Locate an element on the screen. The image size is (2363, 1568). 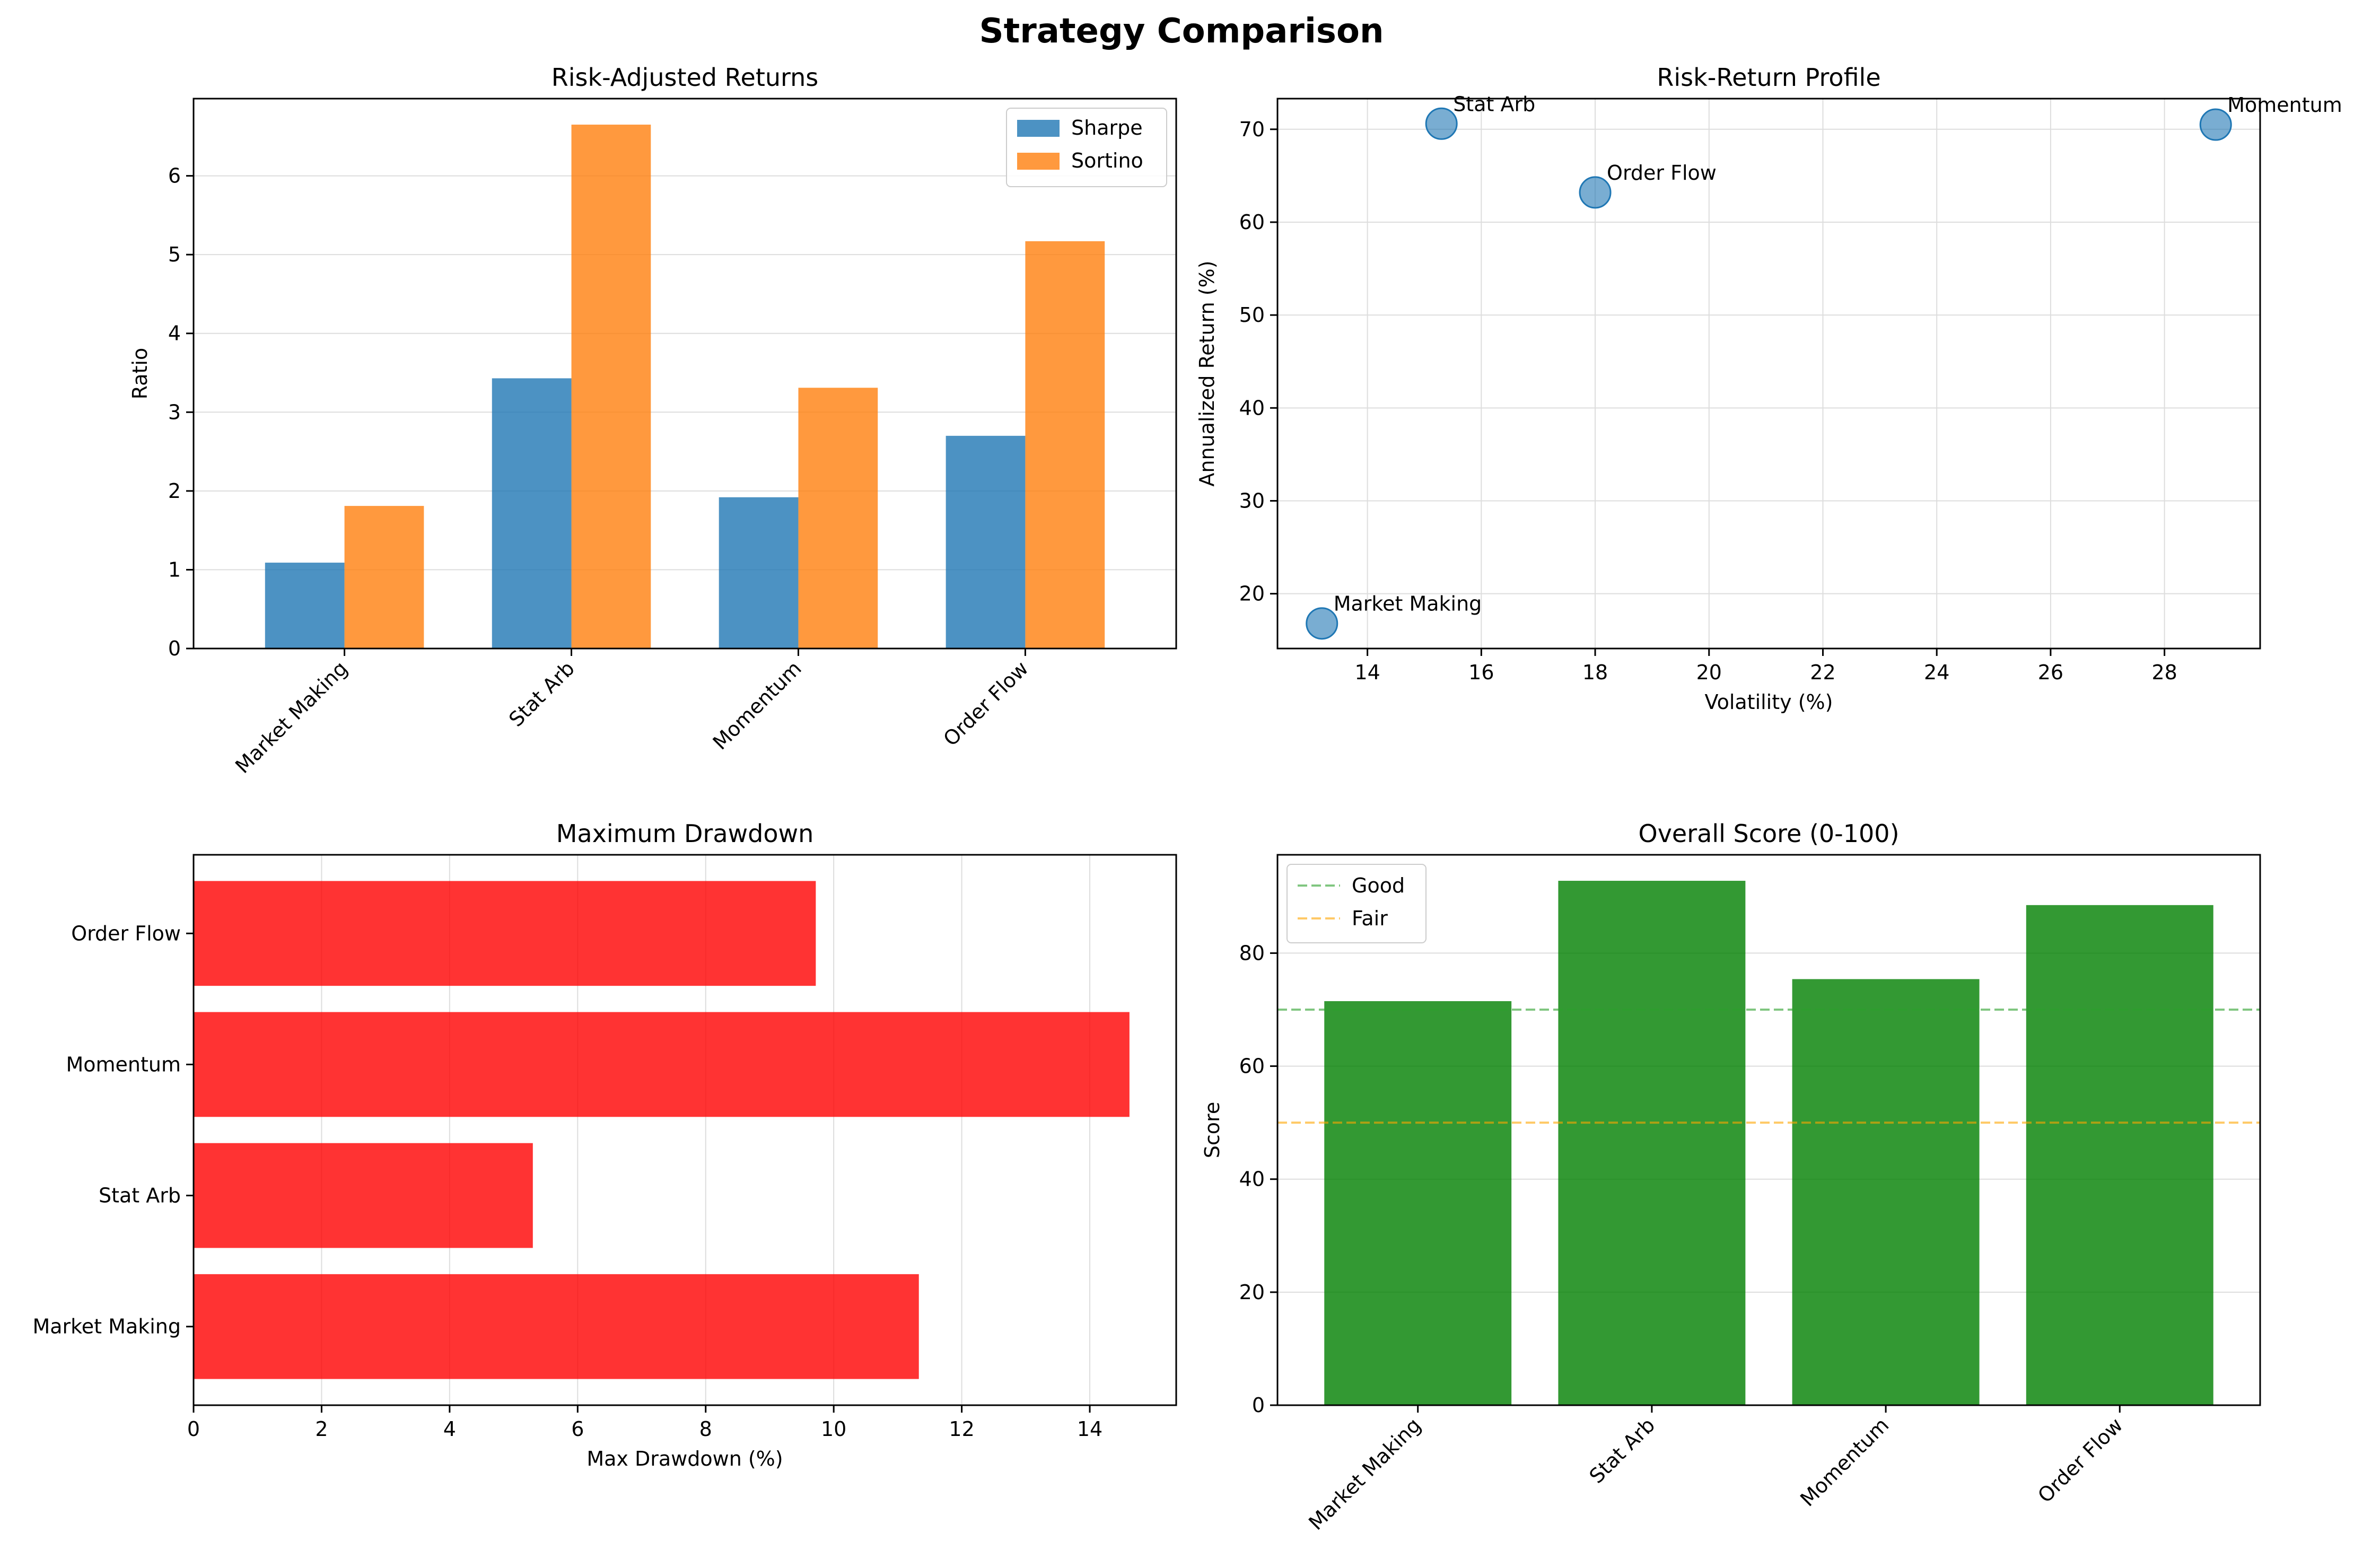
risk-adjusted-axes-frame is located at coordinates (684, 374).